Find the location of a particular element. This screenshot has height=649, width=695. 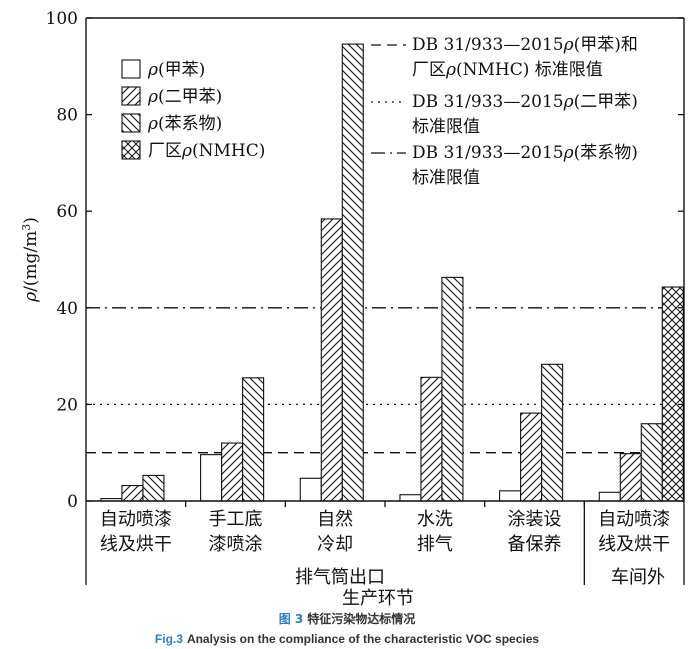

figure-number-en: Fig.3 is located at coordinates (169, 639).